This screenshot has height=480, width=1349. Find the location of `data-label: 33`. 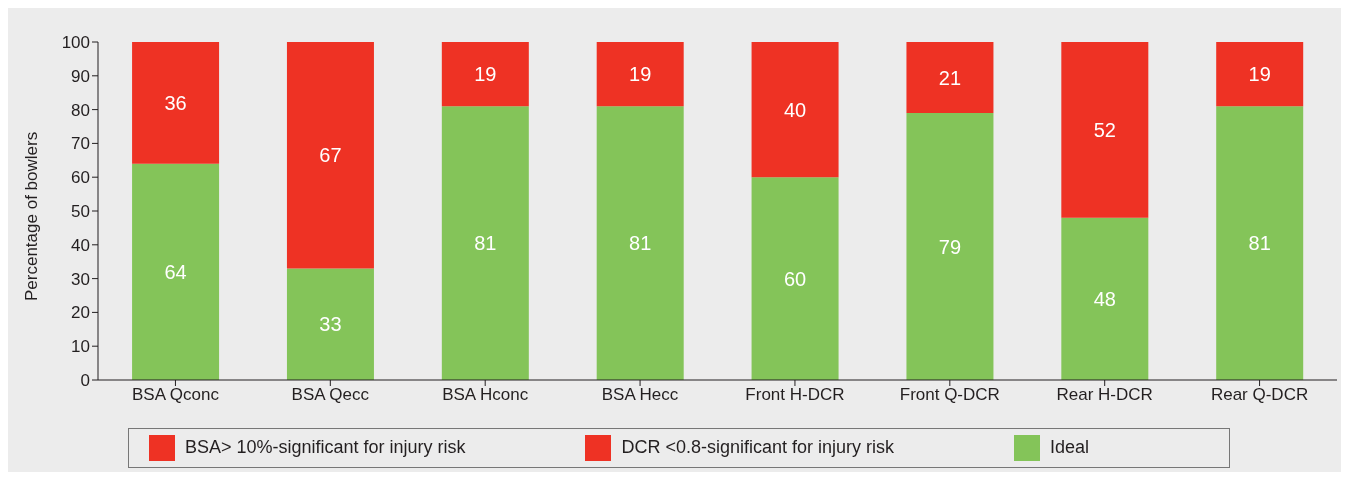

data-label: 33 is located at coordinates (330, 324).